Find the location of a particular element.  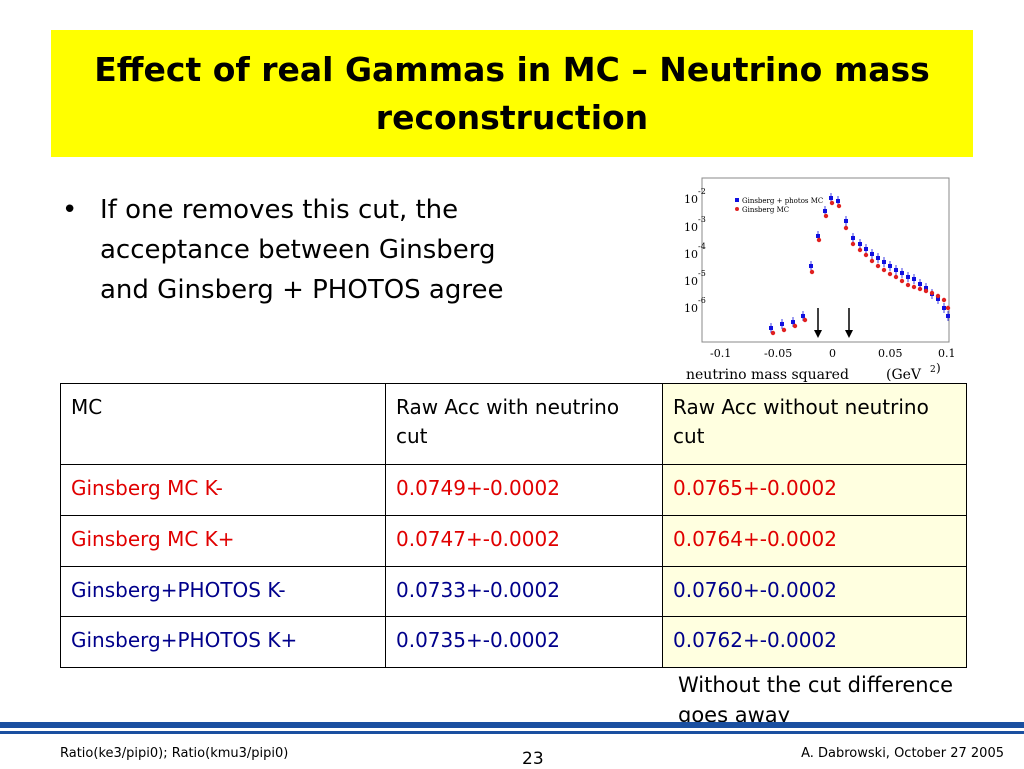

y-tick-exponent: -4 is located at coordinates (702, 246).